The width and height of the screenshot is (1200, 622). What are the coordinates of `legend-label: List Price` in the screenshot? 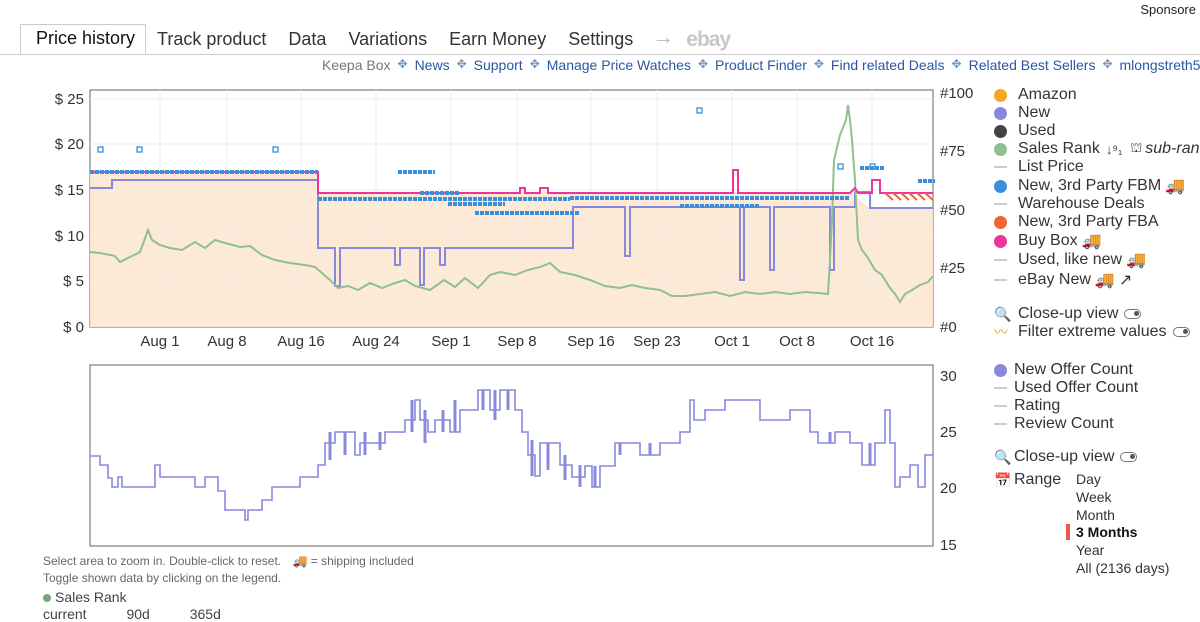 It's located at (1051, 166).